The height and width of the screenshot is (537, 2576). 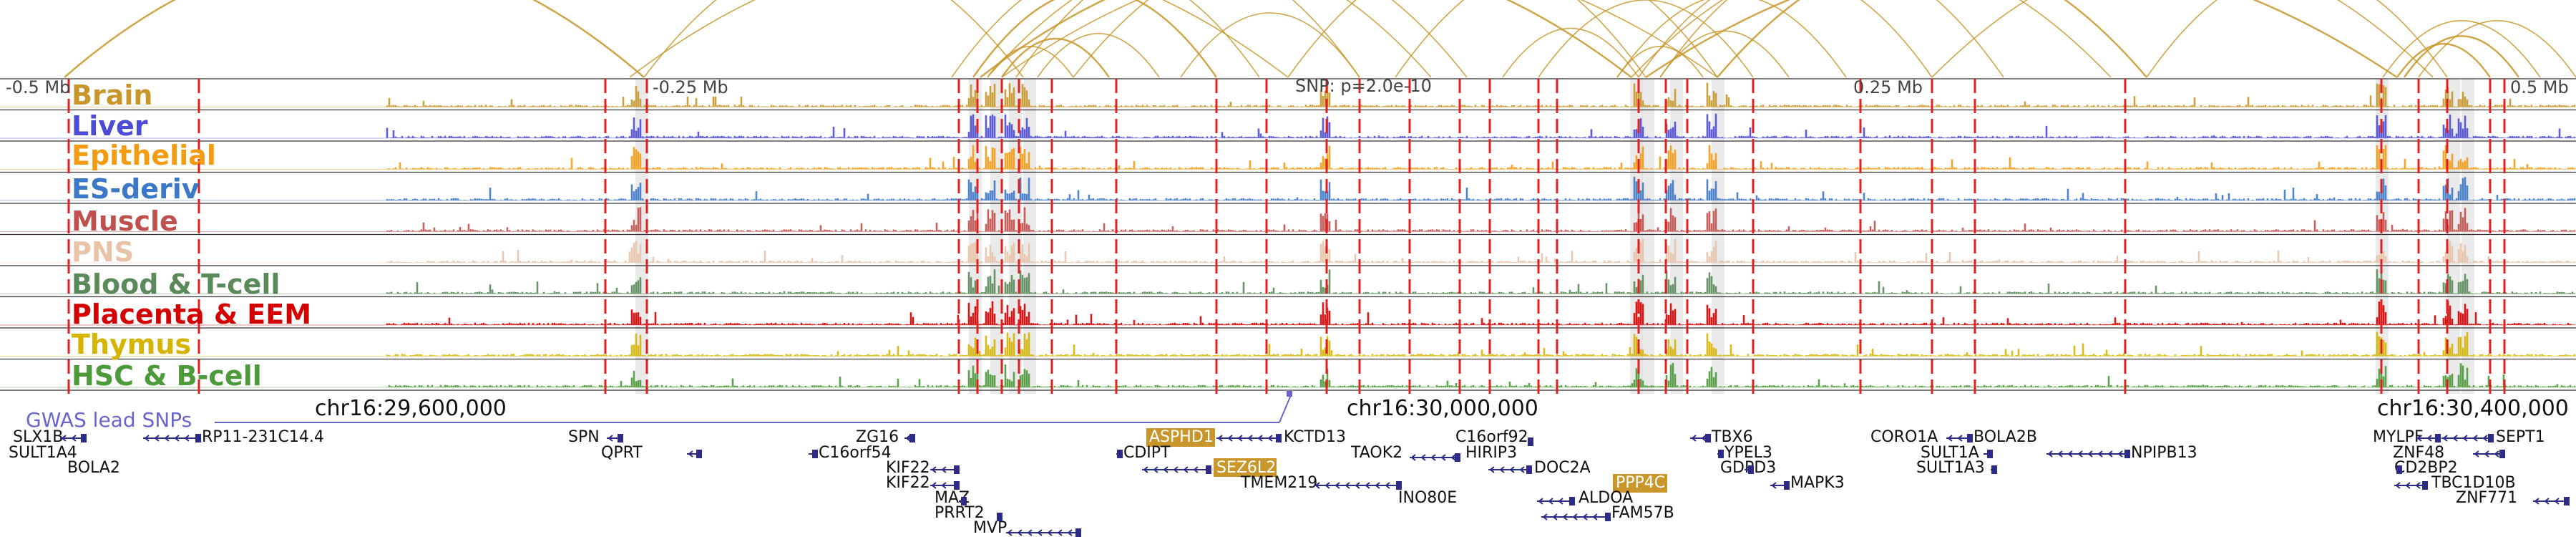 I want to click on track-label-muscle: Muscle, so click(x=125, y=221).